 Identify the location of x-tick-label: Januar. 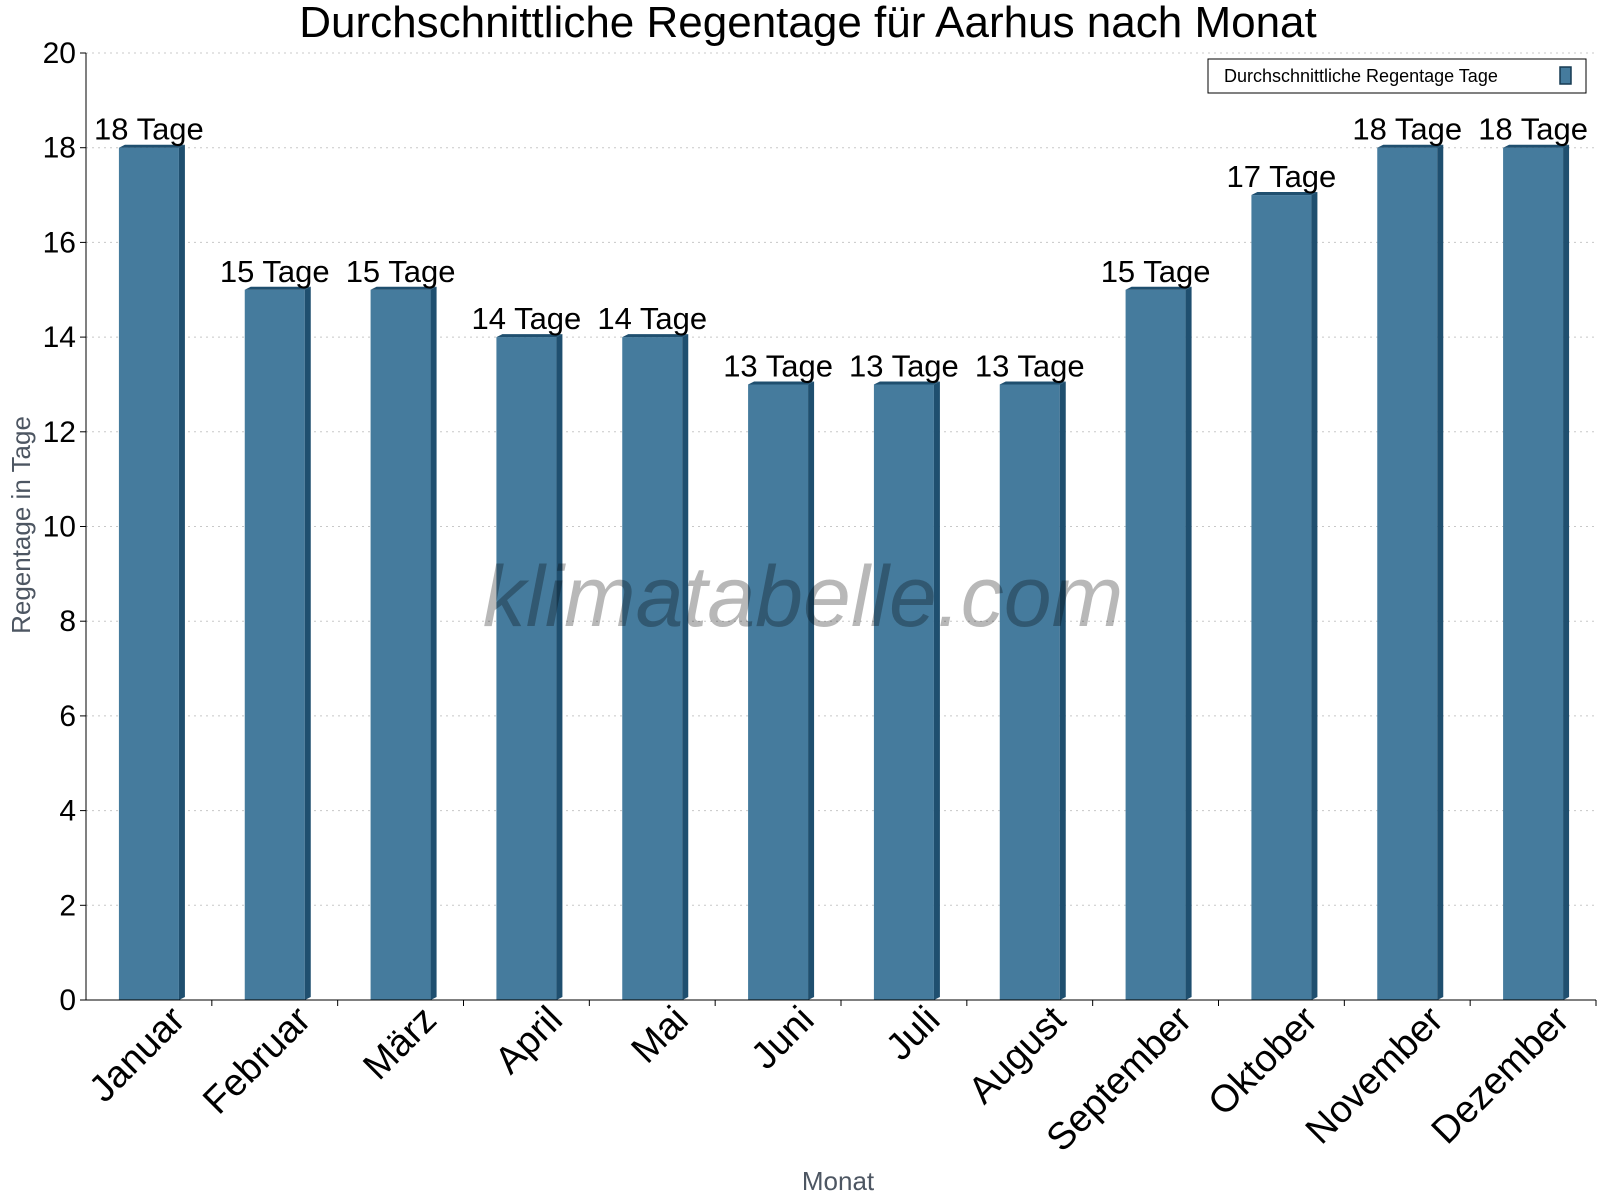
(137, 1054).